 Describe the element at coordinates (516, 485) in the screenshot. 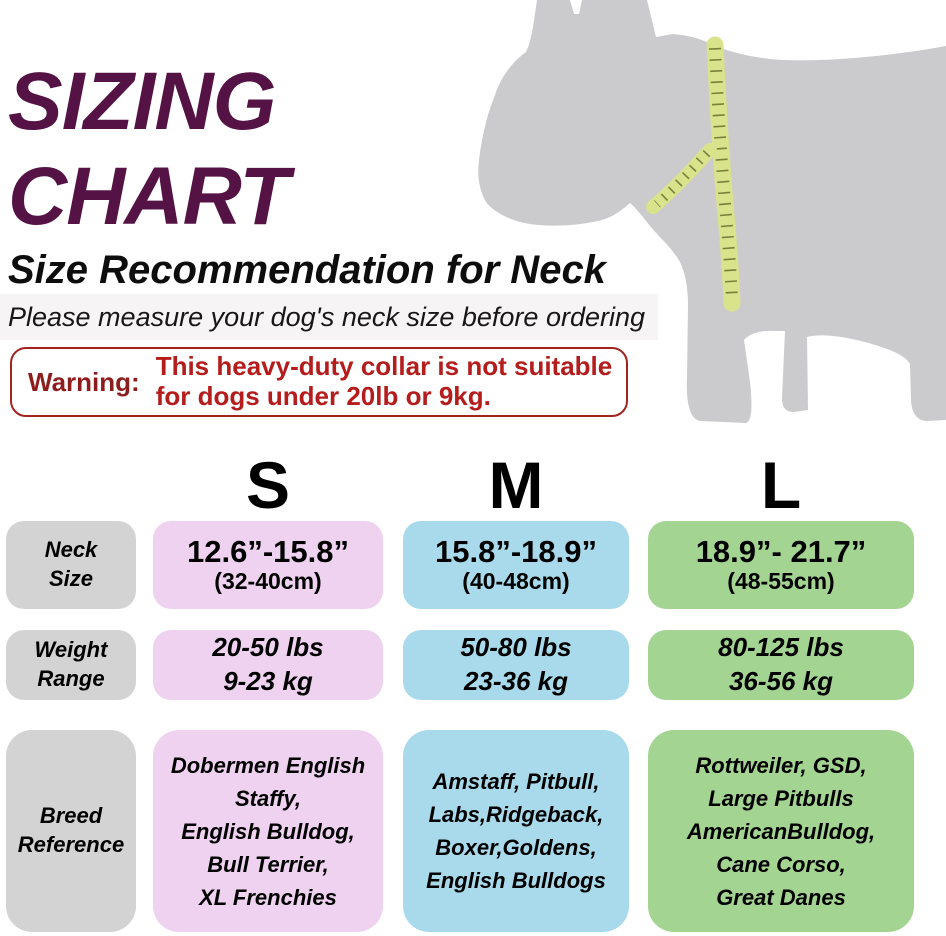

I see `size-header-m: M` at that location.